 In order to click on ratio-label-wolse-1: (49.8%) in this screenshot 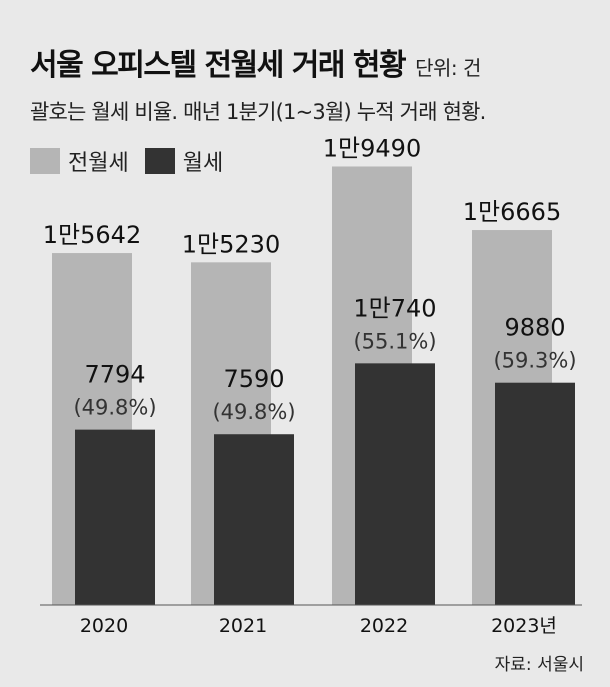, I will do `click(253, 412)`.